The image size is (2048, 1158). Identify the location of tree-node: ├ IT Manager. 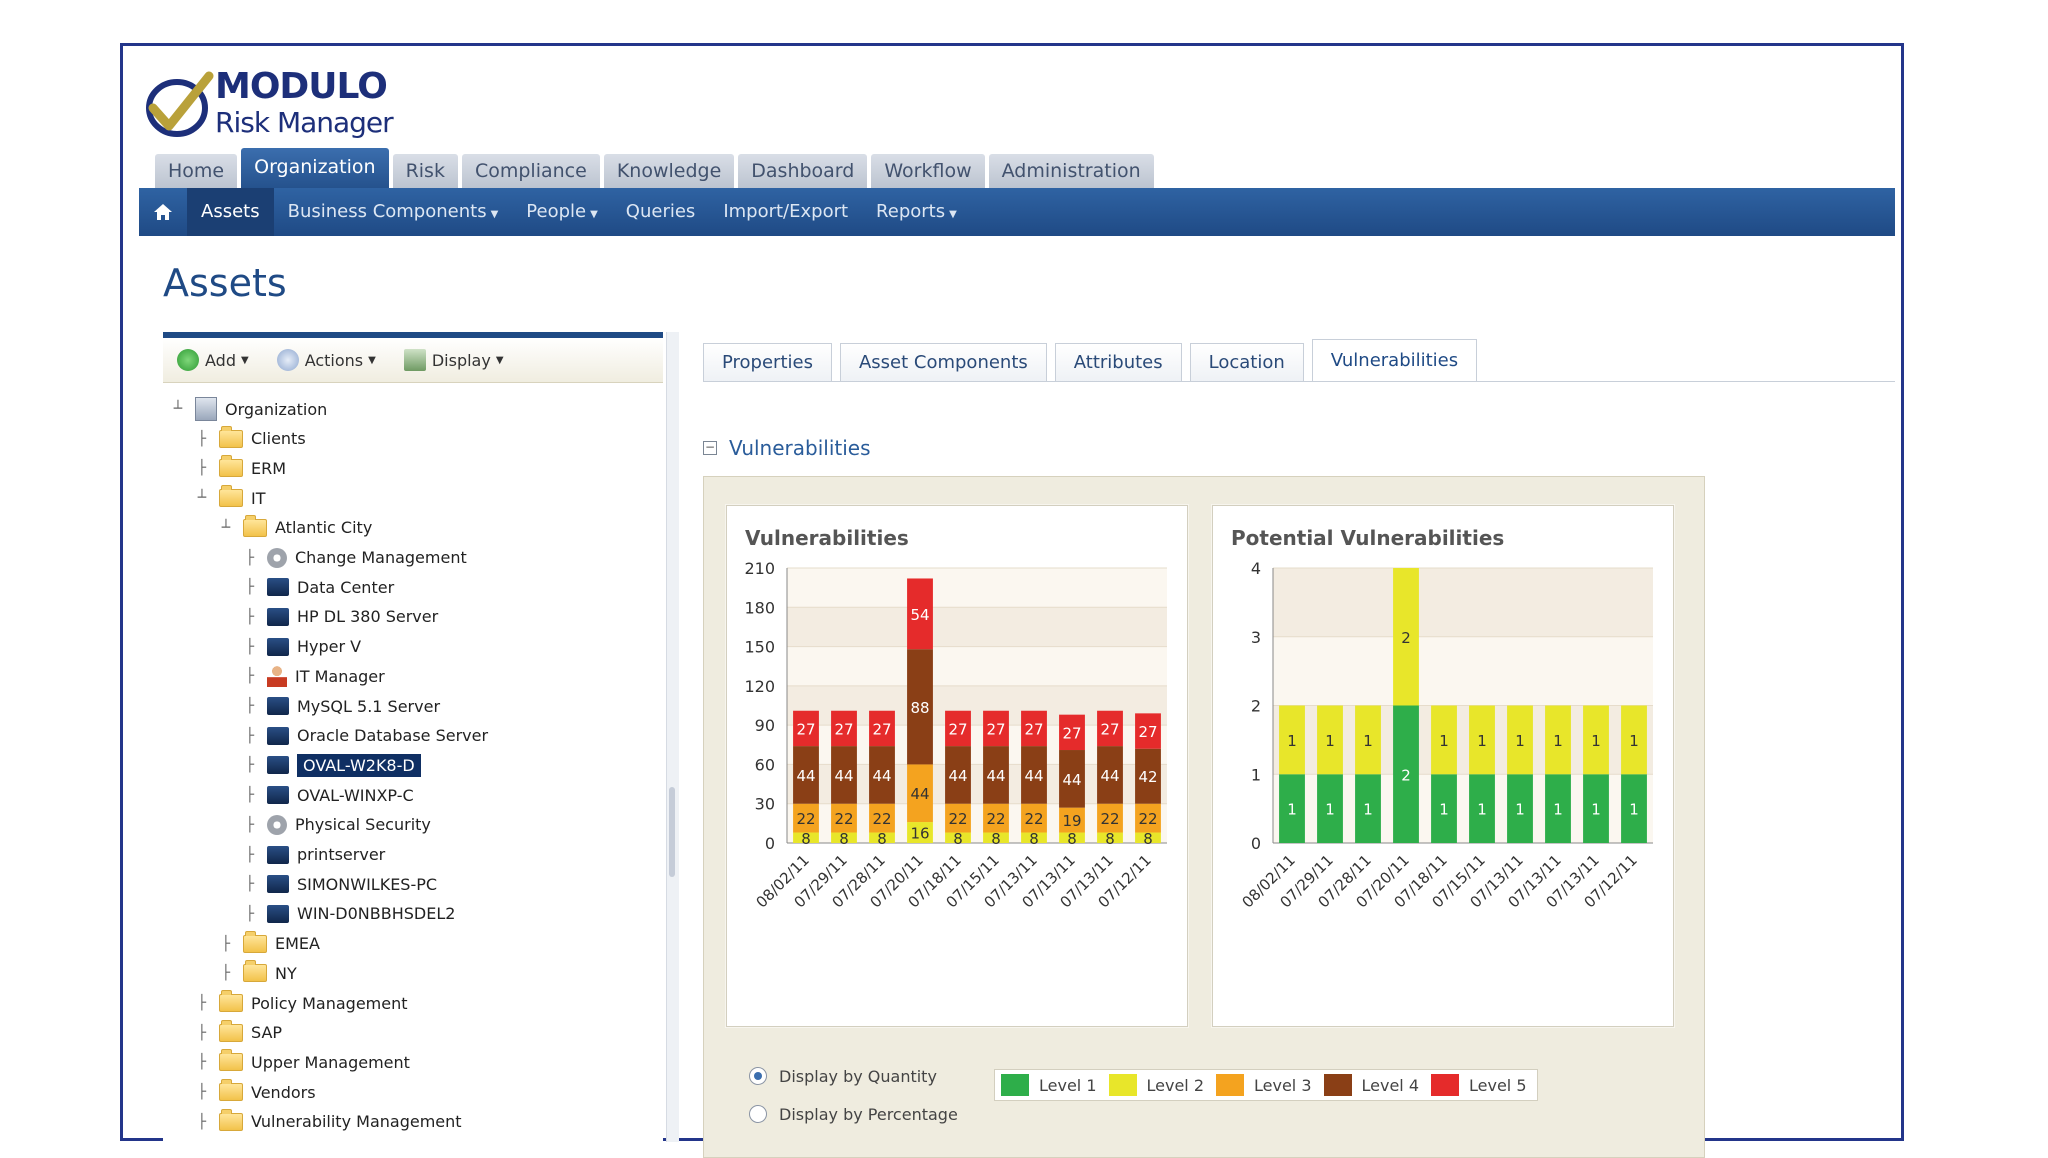
(314, 676).